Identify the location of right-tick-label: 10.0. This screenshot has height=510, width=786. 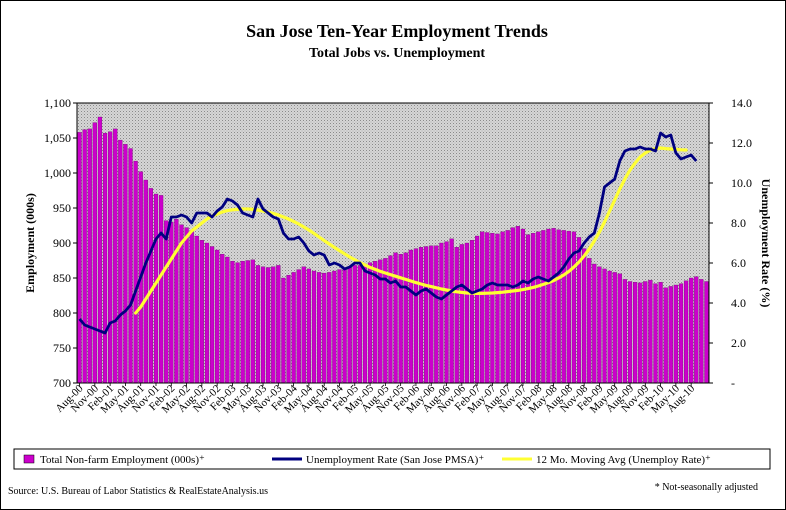
(741, 183).